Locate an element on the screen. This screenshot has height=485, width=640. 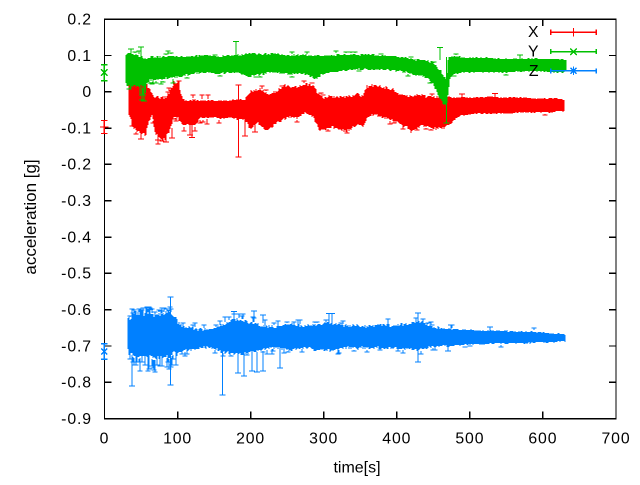
svg-text: X is located at coordinates (533, 32).